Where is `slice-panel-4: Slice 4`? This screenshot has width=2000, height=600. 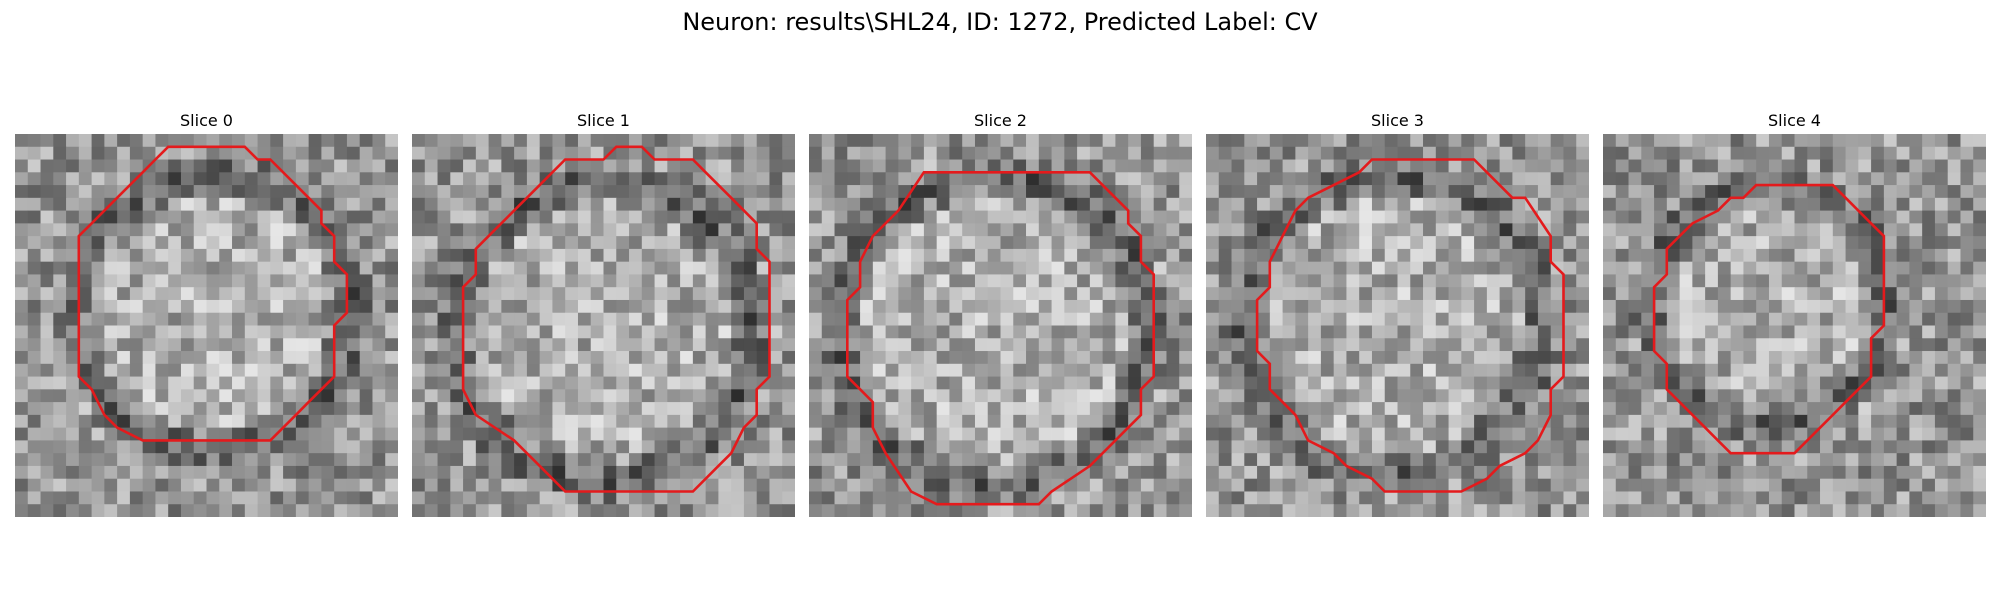
slice-panel-4: Slice 4 is located at coordinates (1794, 312).